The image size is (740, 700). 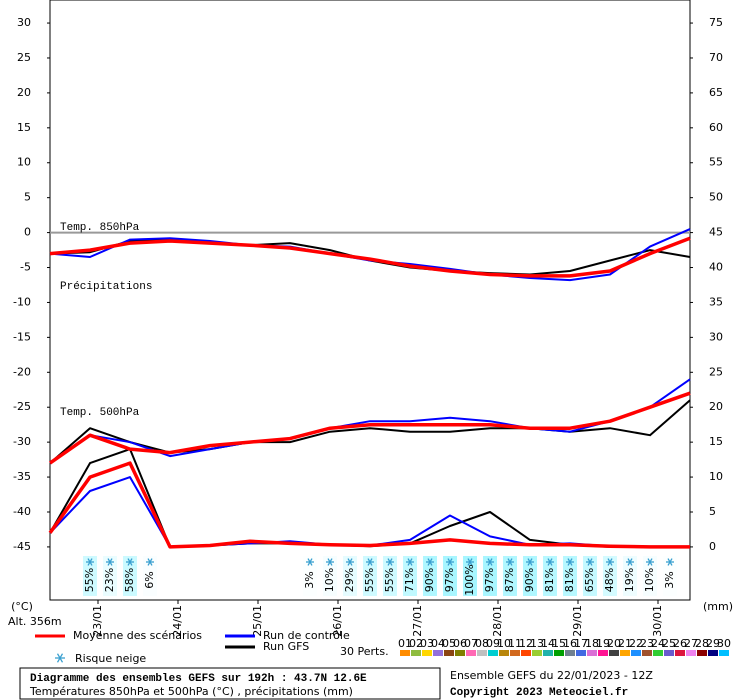 I want to click on y2-tick-label: 35, so click(x=716, y=301).